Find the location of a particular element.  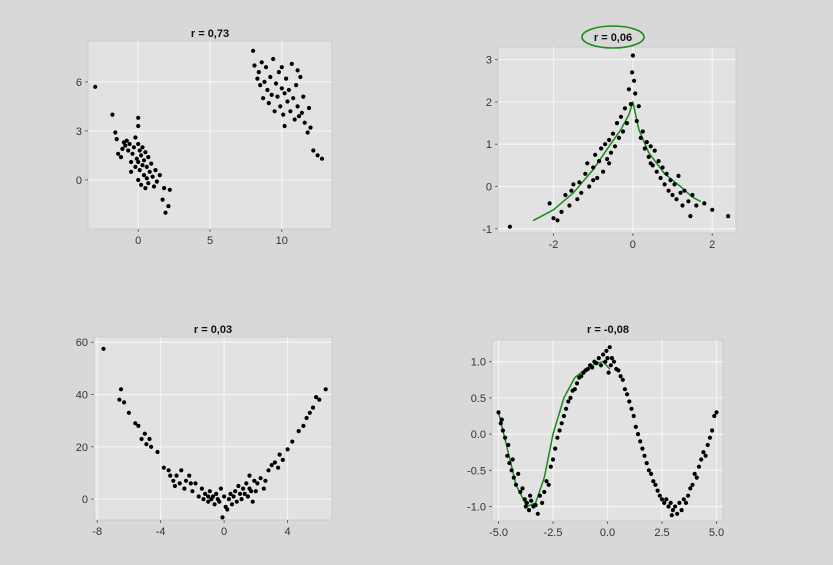

y-tick-label: 1.0 is located at coordinates (478, 363).